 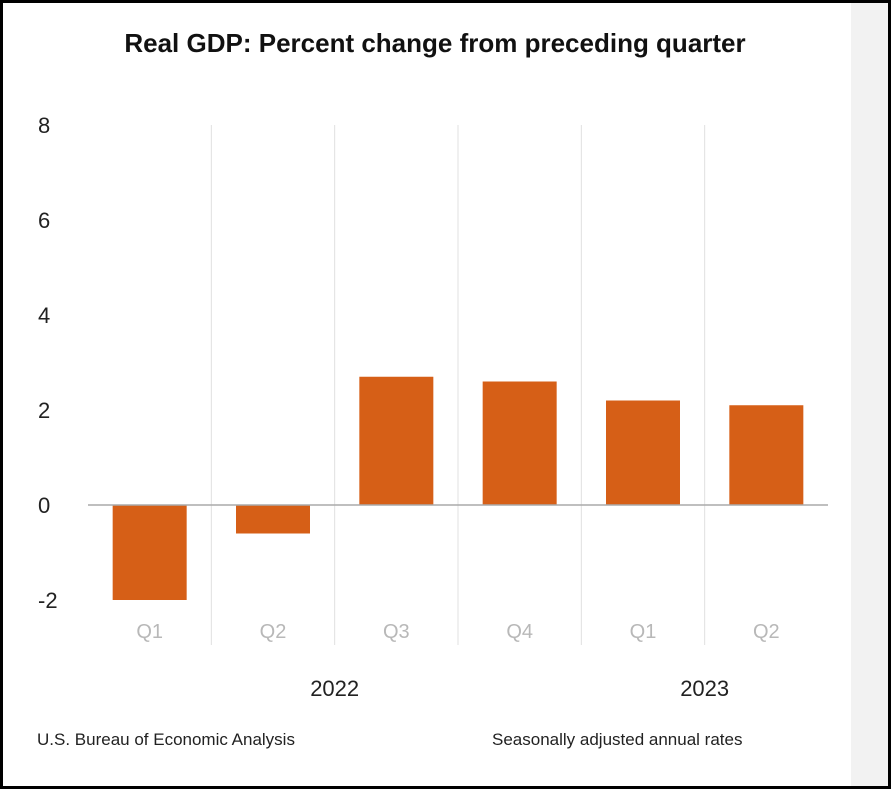 What do you see at coordinates (44, 315) in the screenshot?
I see `y-tick-label: 4` at bounding box center [44, 315].